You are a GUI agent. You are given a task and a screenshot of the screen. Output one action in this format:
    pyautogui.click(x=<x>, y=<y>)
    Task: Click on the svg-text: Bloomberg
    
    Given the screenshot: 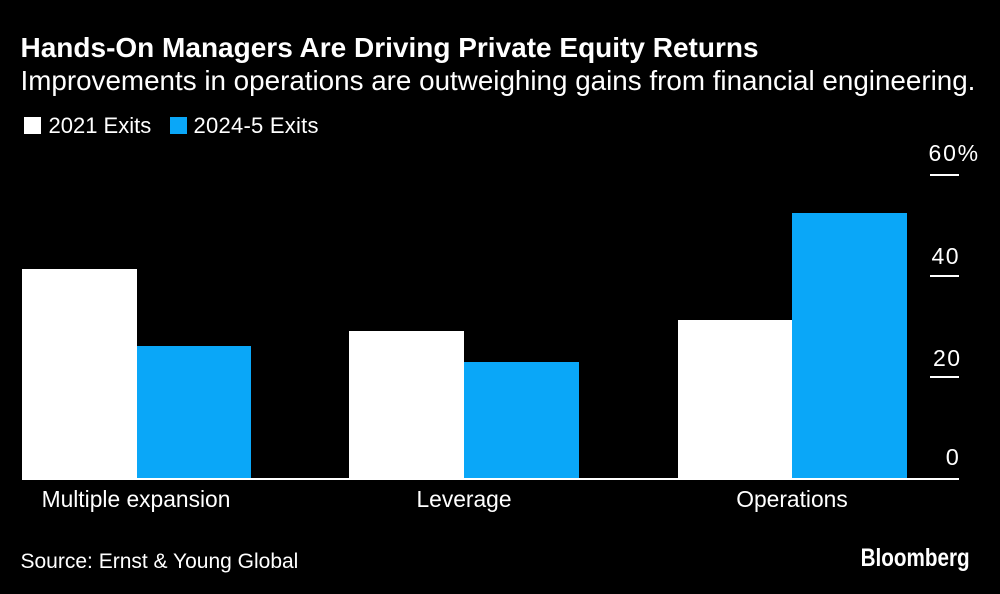 What is the action you would take?
    pyautogui.click(x=915, y=558)
    